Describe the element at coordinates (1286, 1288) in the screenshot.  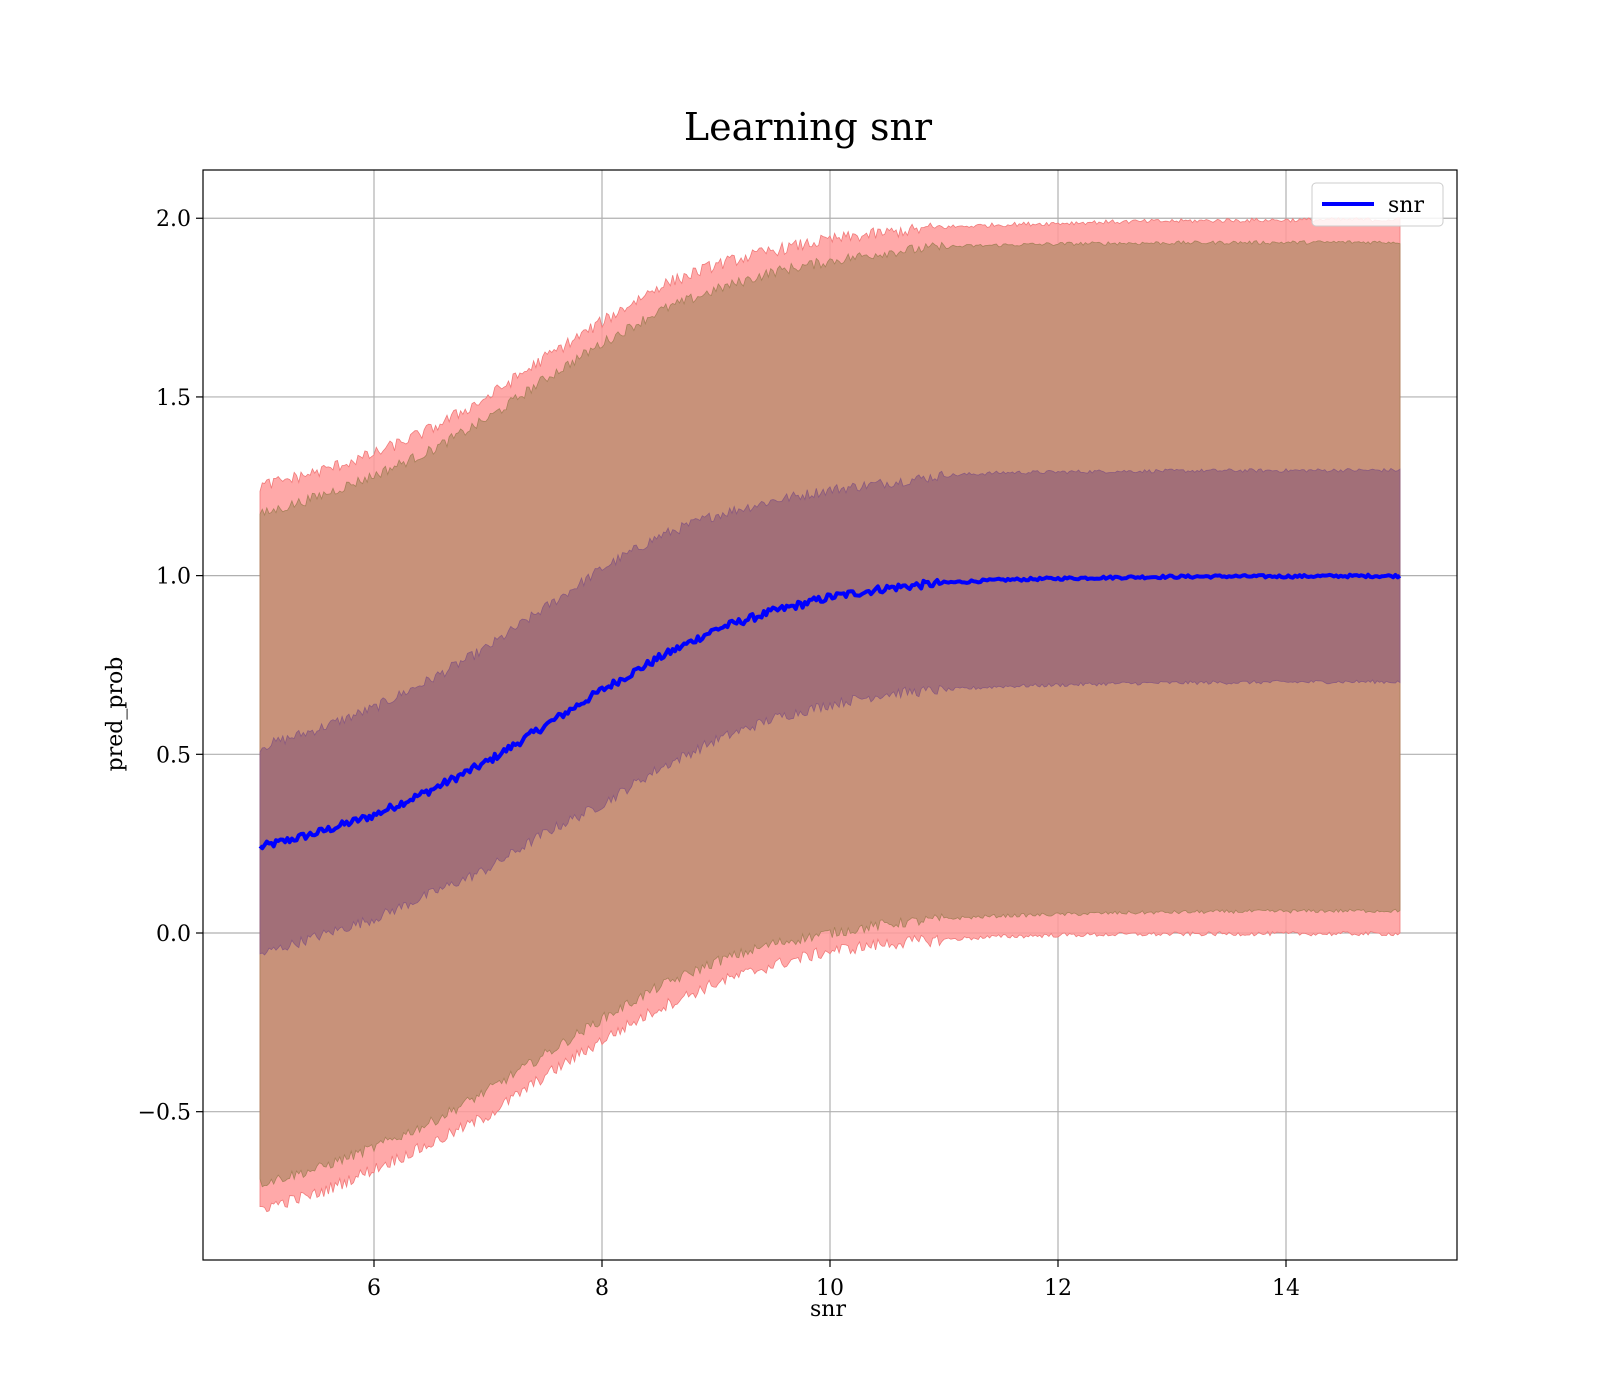
I see `x-tick-label-4: 14` at that location.